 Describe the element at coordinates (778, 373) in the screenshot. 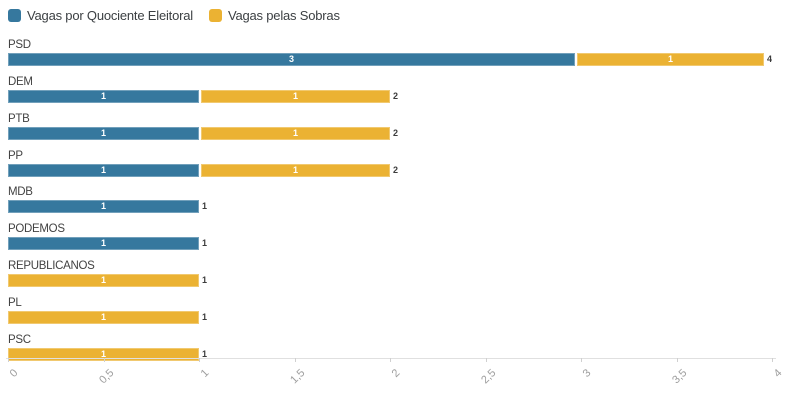

I see `x-tick-label: 4` at that location.